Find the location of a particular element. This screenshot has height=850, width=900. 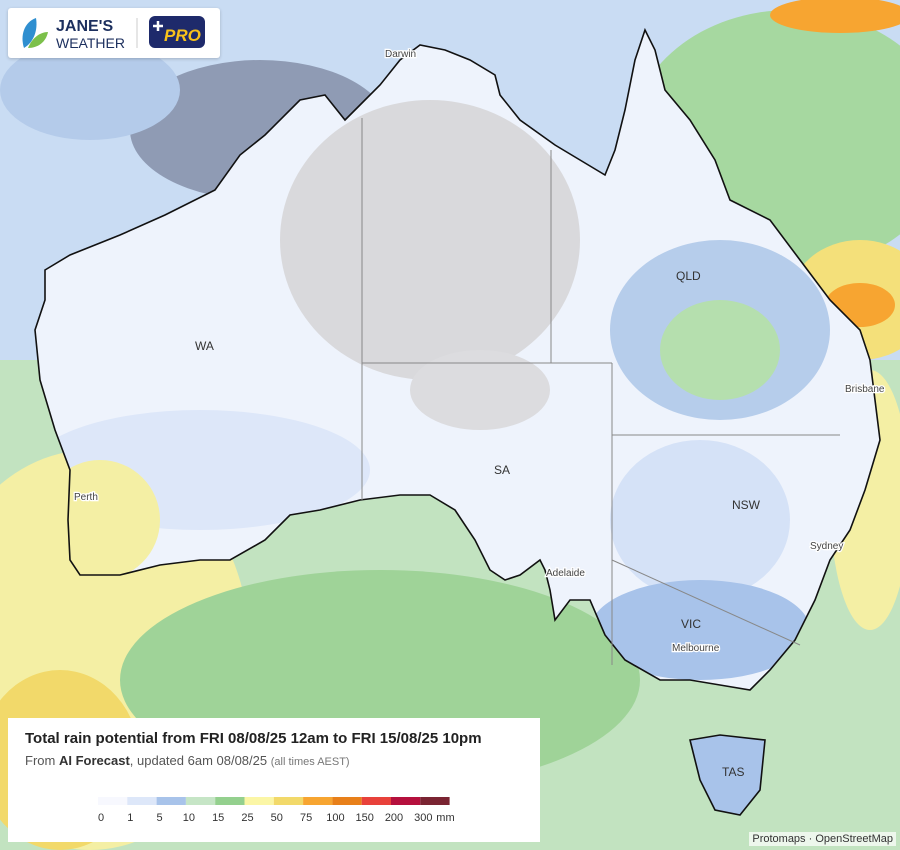

attribution-item: OpenStreetMap is located at coordinates (854, 839).